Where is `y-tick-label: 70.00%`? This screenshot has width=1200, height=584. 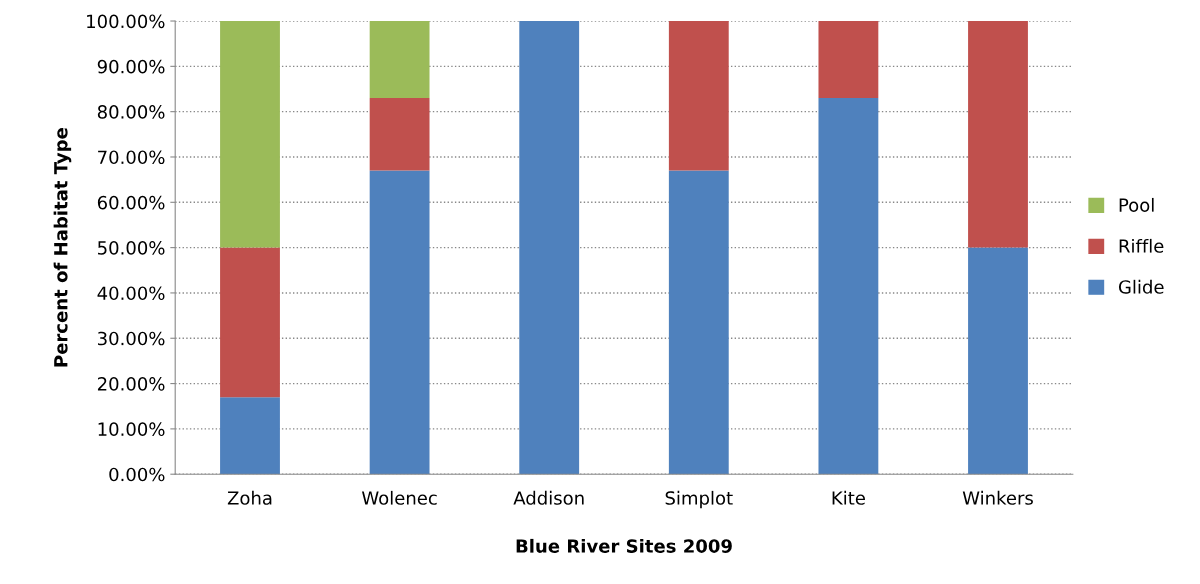 y-tick-label: 70.00% is located at coordinates (131, 157).